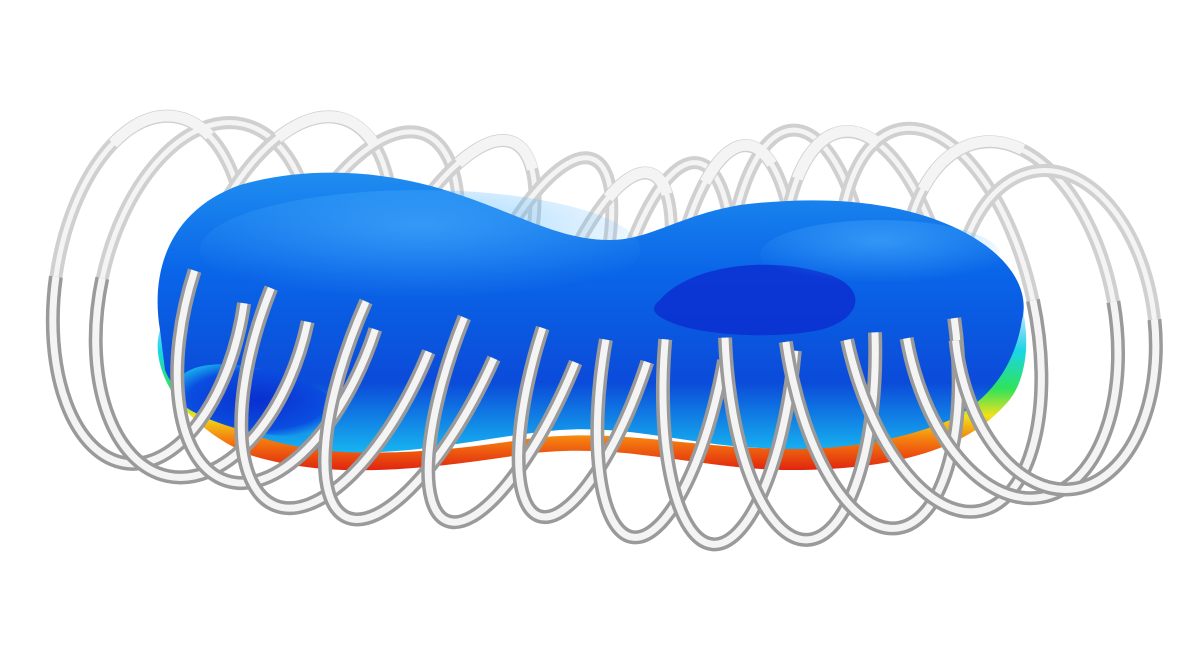 The image size is (1180, 660). What do you see at coordinates (755, 300) in the screenshot?
I see `plasma-inner-hole-right` at bounding box center [755, 300].